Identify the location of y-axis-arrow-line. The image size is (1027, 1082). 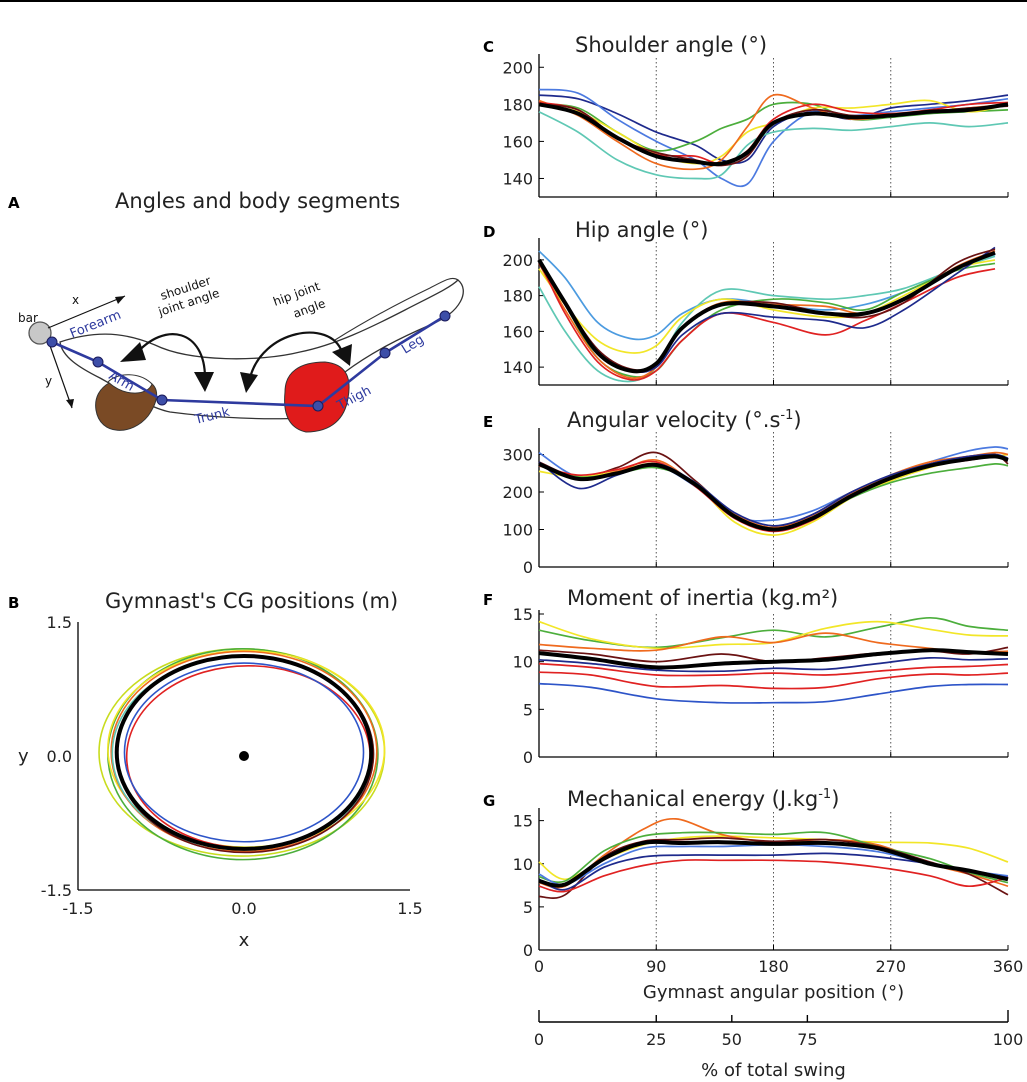
(60, 374).